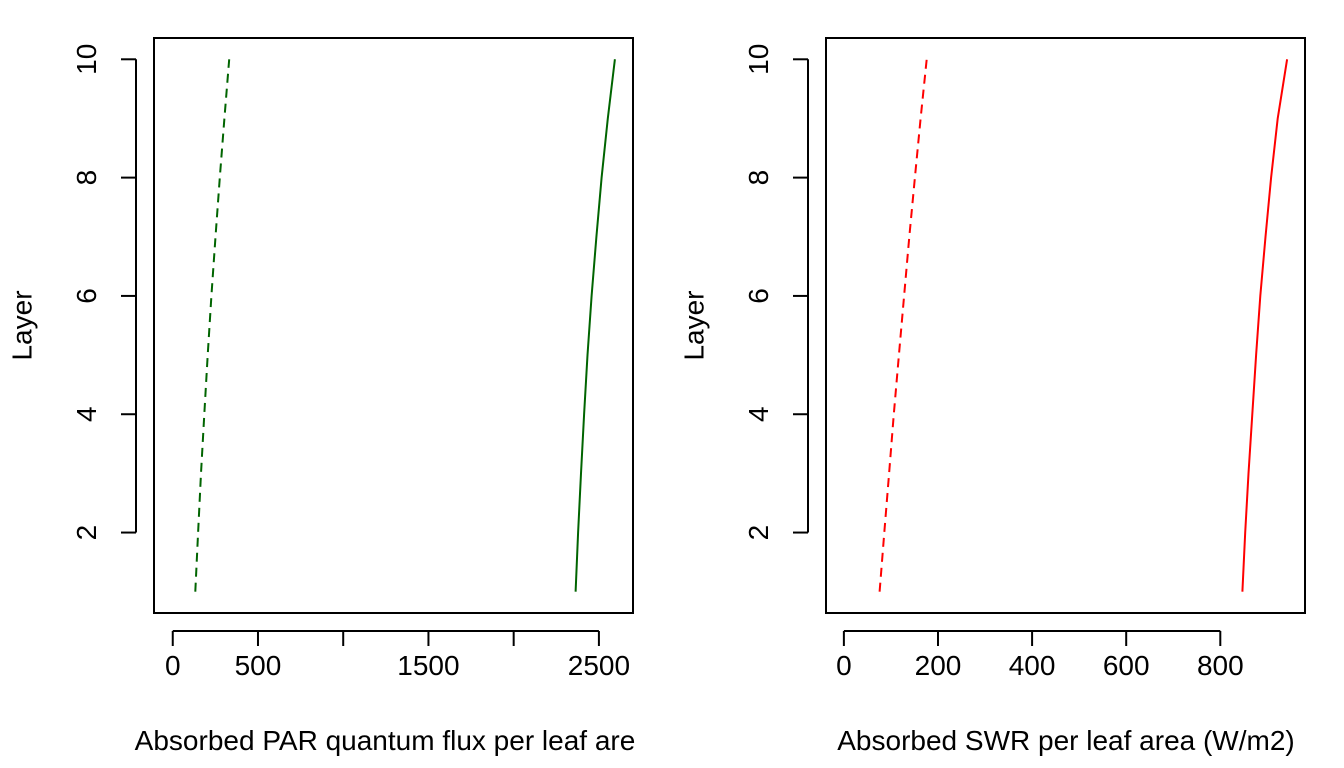 The width and height of the screenshot is (1344, 768). What do you see at coordinates (428, 665) in the screenshot?
I see `x-tick-label: 1500` at bounding box center [428, 665].